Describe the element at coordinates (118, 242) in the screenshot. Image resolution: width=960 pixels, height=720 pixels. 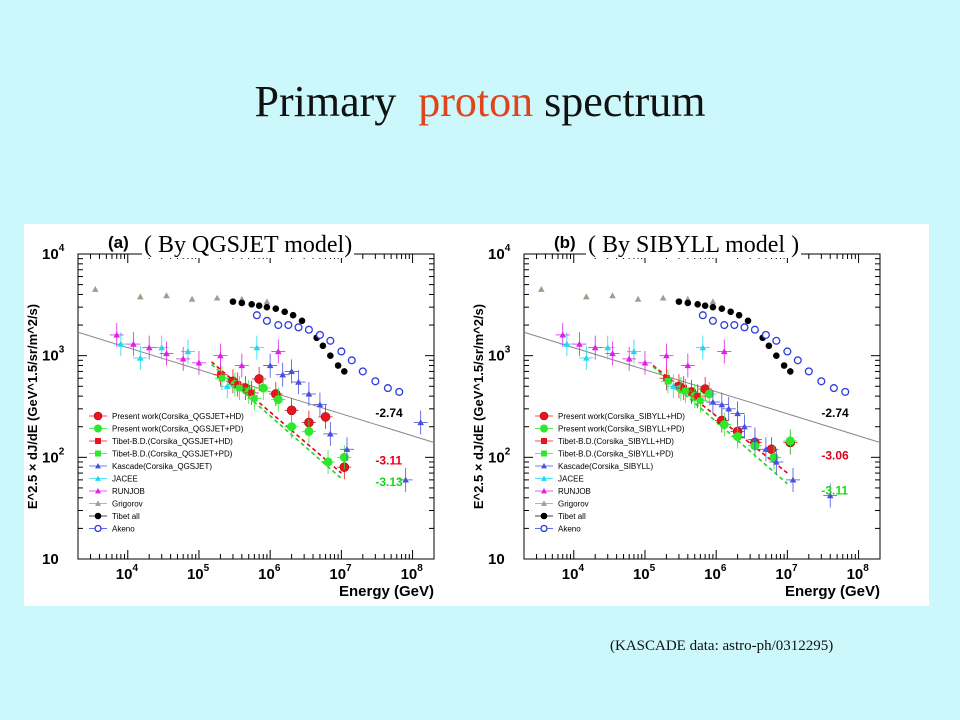
I see `panel-label: (a)` at that location.